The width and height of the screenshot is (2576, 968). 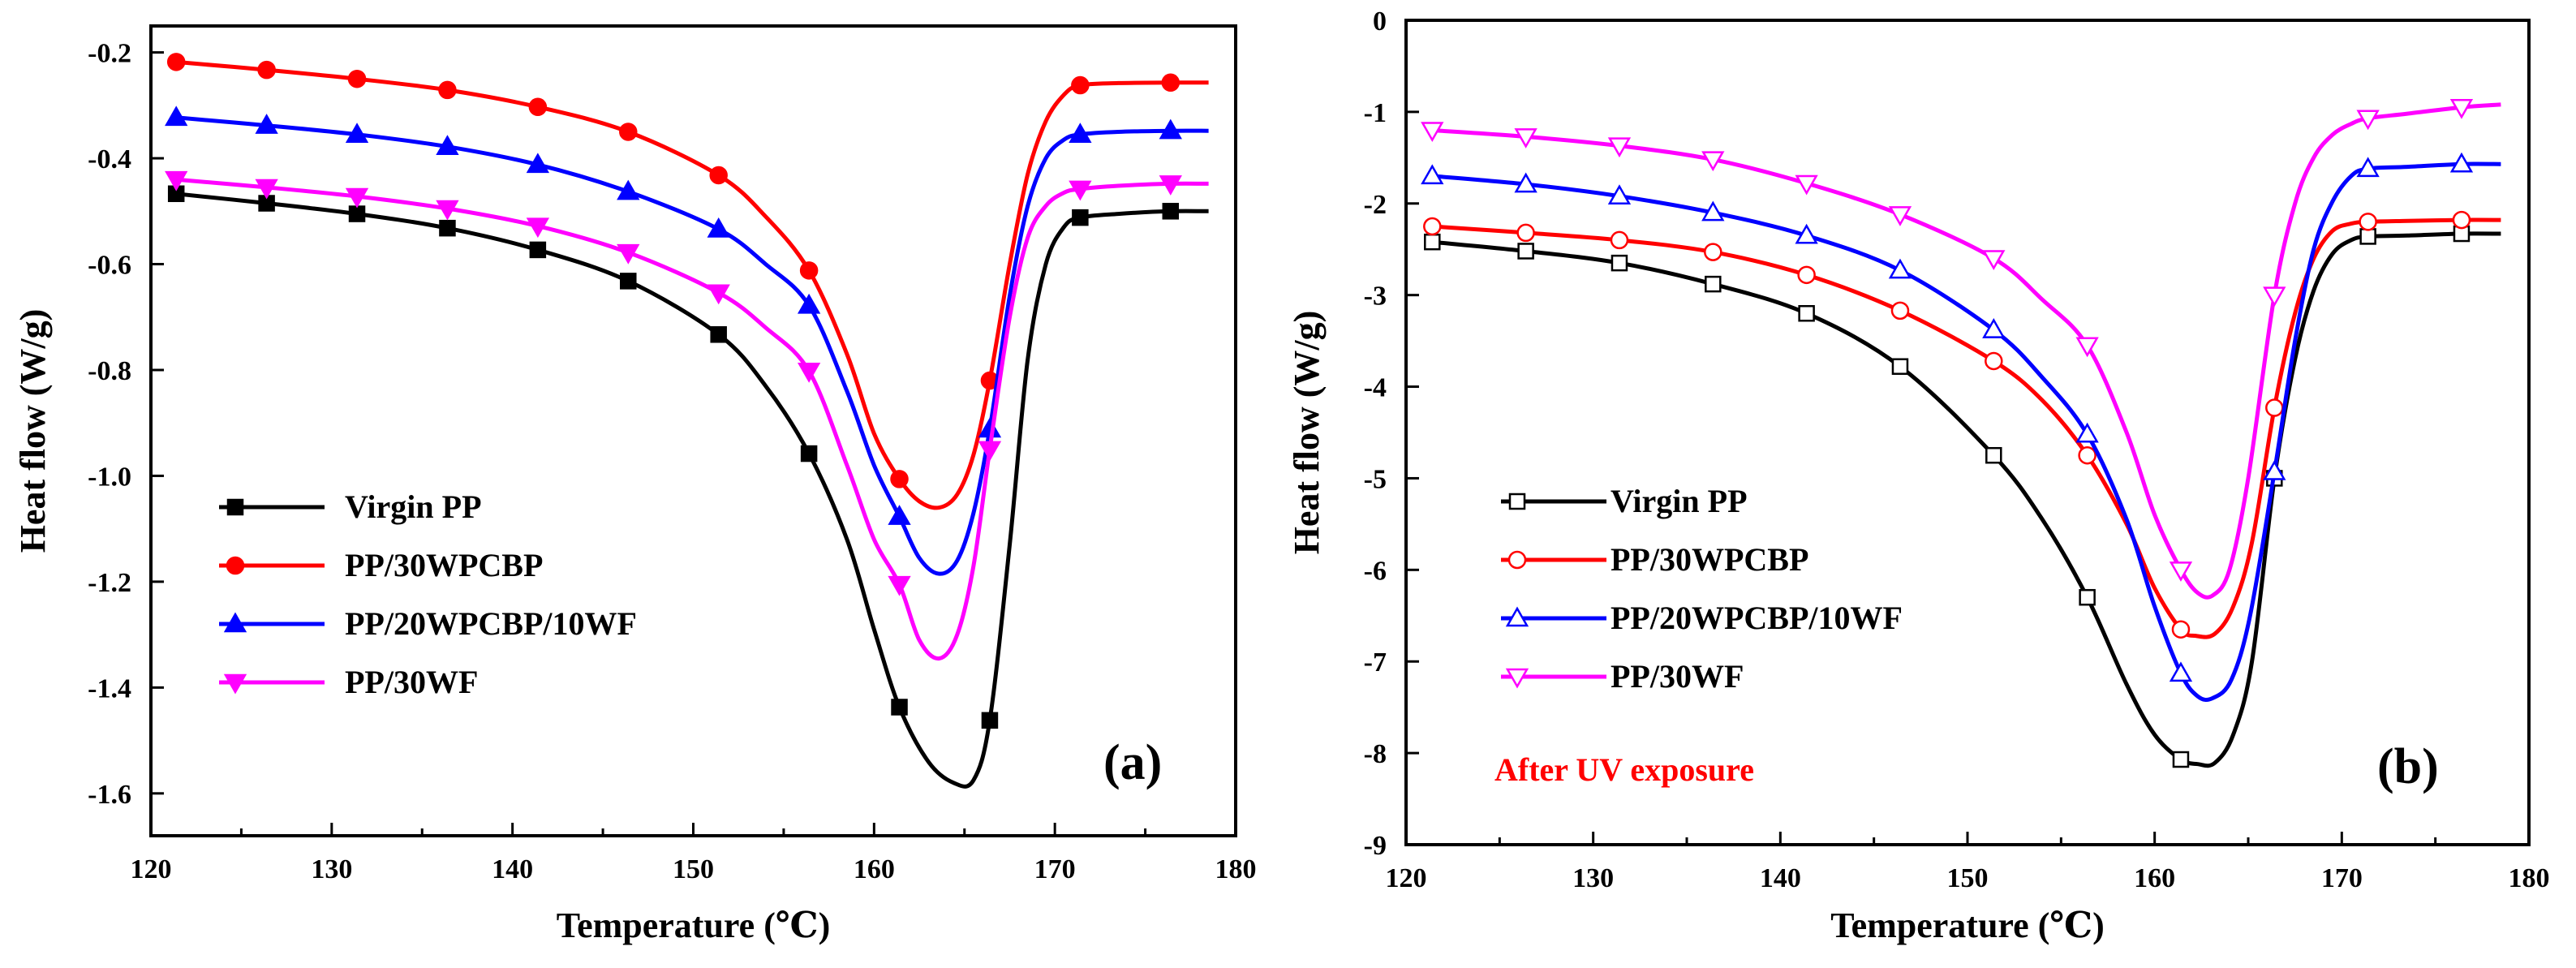 What do you see at coordinates (110, 54) in the screenshot?
I see `y-tick-label: -0.2` at bounding box center [110, 54].